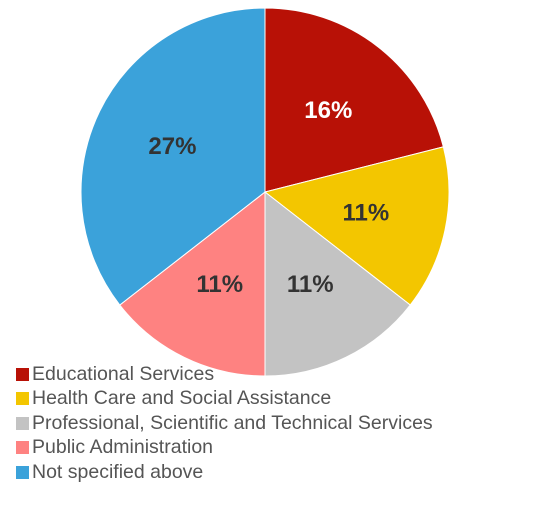  What do you see at coordinates (118, 471) in the screenshot?
I see `legend-label: Not specified above` at bounding box center [118, 471].